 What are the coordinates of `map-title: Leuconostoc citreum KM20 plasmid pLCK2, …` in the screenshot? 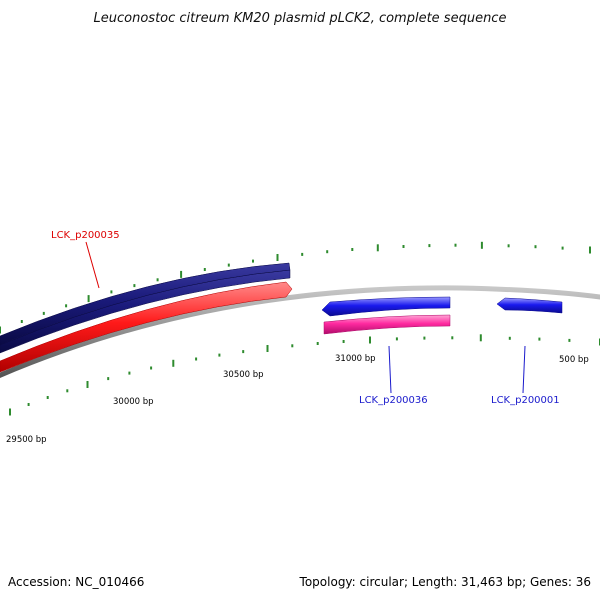 It's located at (300, 18).